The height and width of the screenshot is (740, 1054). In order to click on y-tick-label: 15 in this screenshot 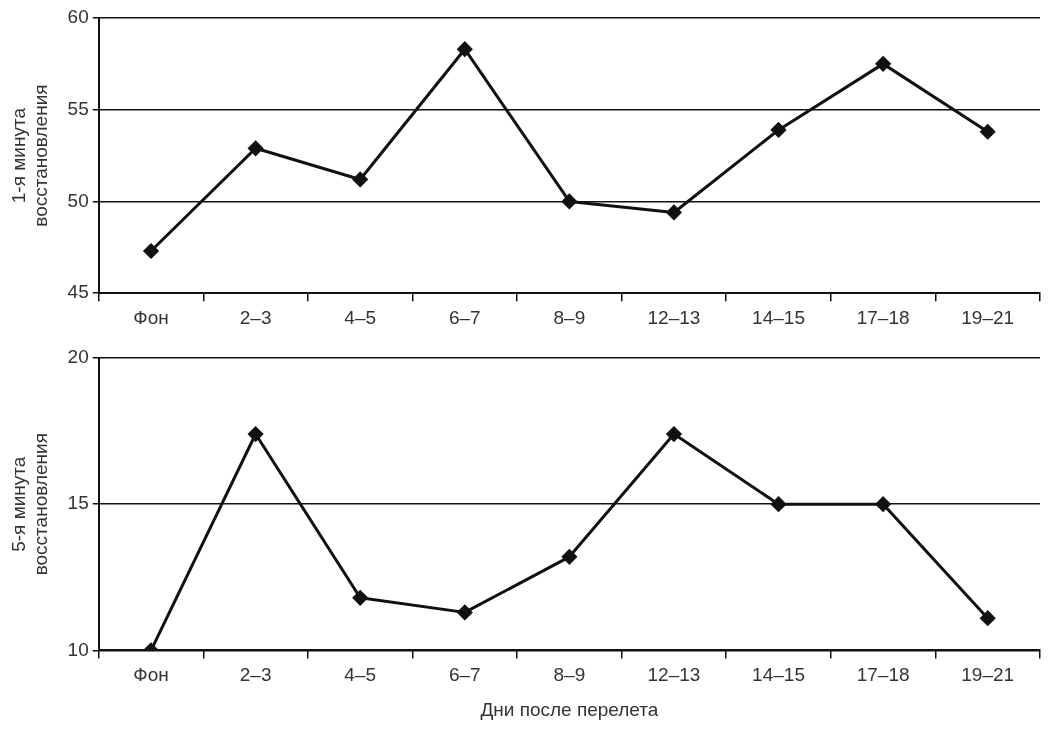, I will do `click(78, 503)`.